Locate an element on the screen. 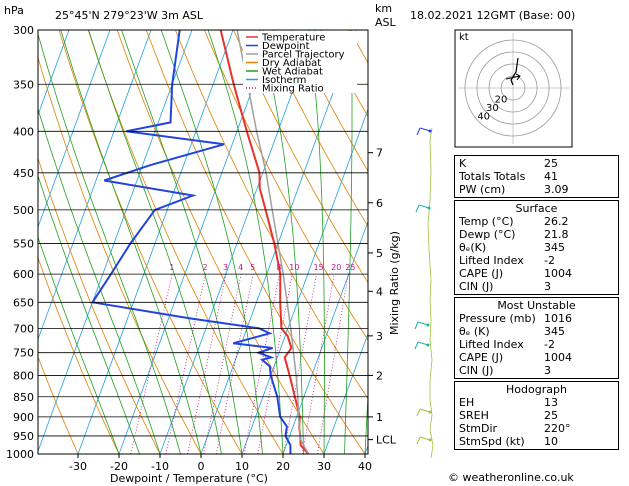 This screenshot has height=486, width=629. index-value: 25 is located at coordinates (551, 163).